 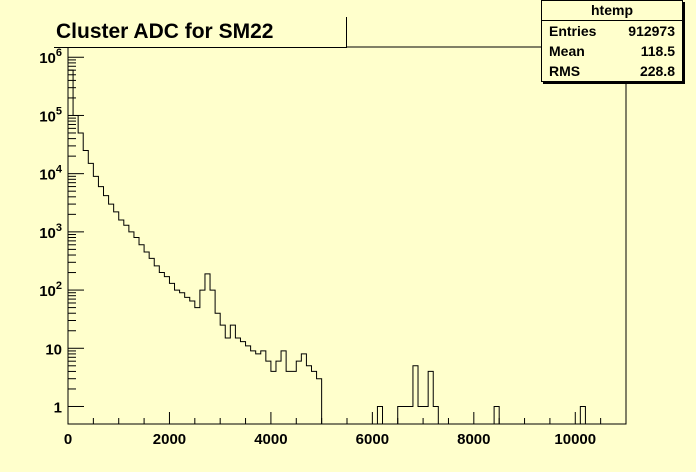 I want to click on mean-label: Mean, so click(x=567, y=51).